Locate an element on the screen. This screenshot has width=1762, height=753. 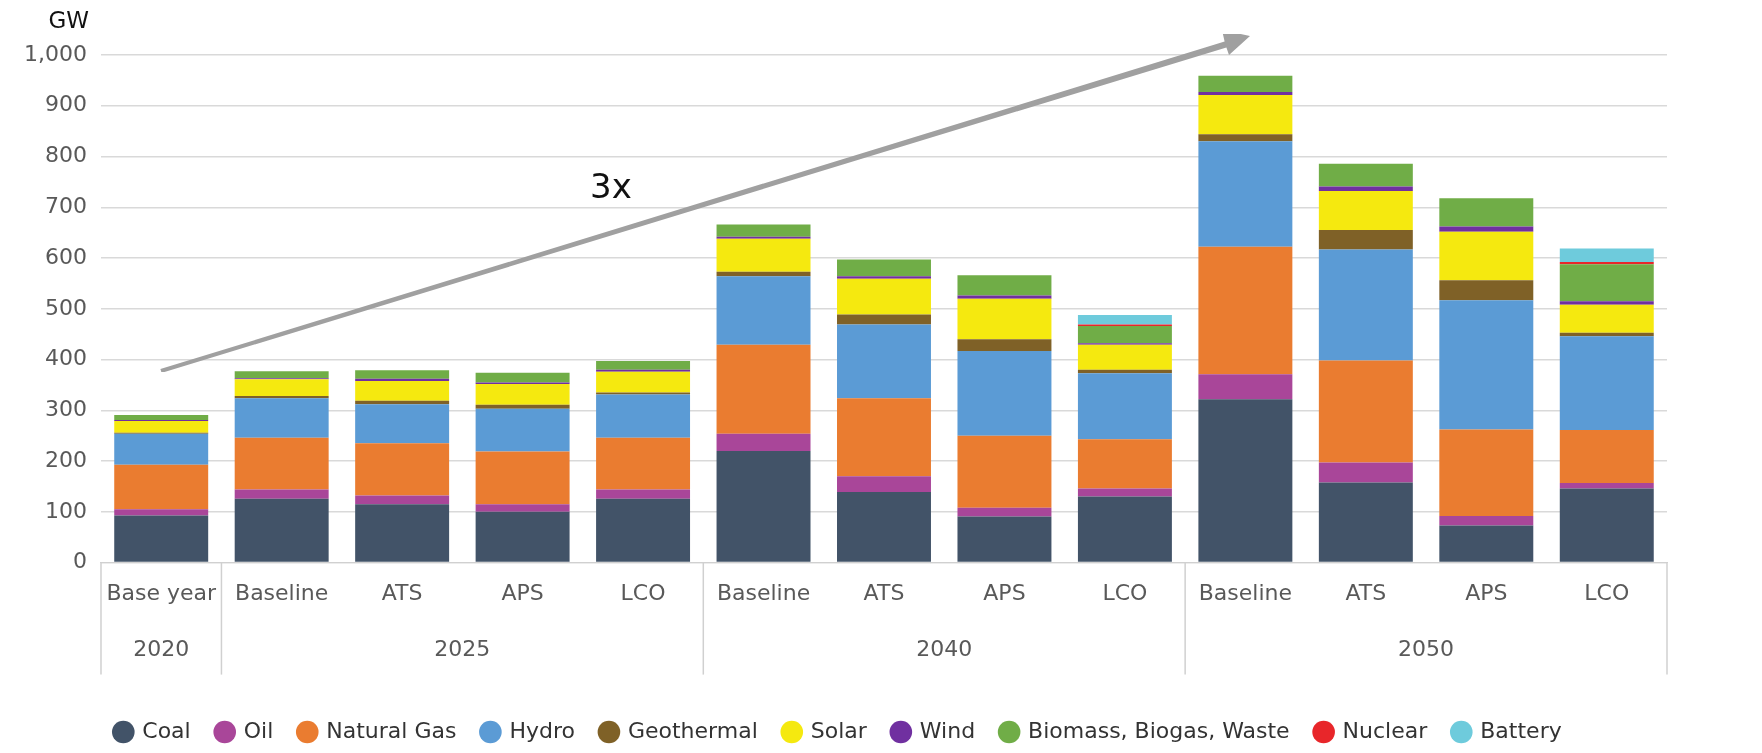
y-tick-label: 0 is located at coordinates (79, 561).